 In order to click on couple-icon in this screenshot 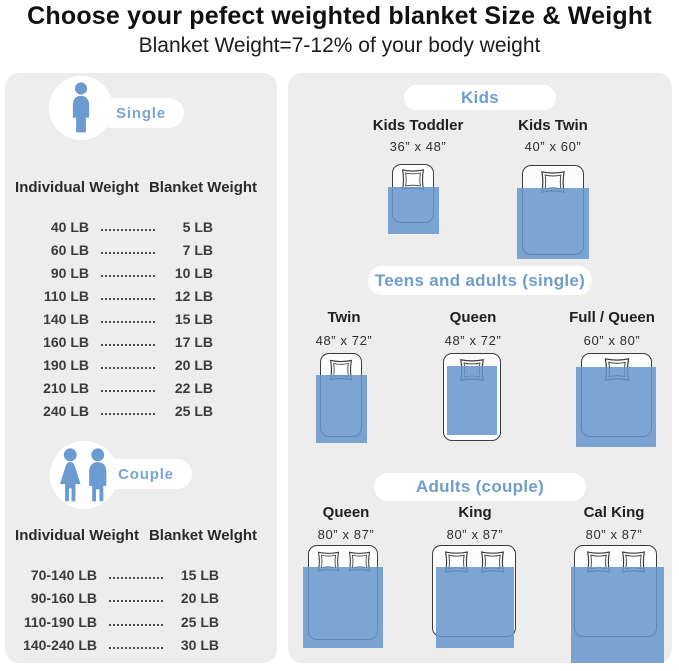, I will do `click(83, 474)`.